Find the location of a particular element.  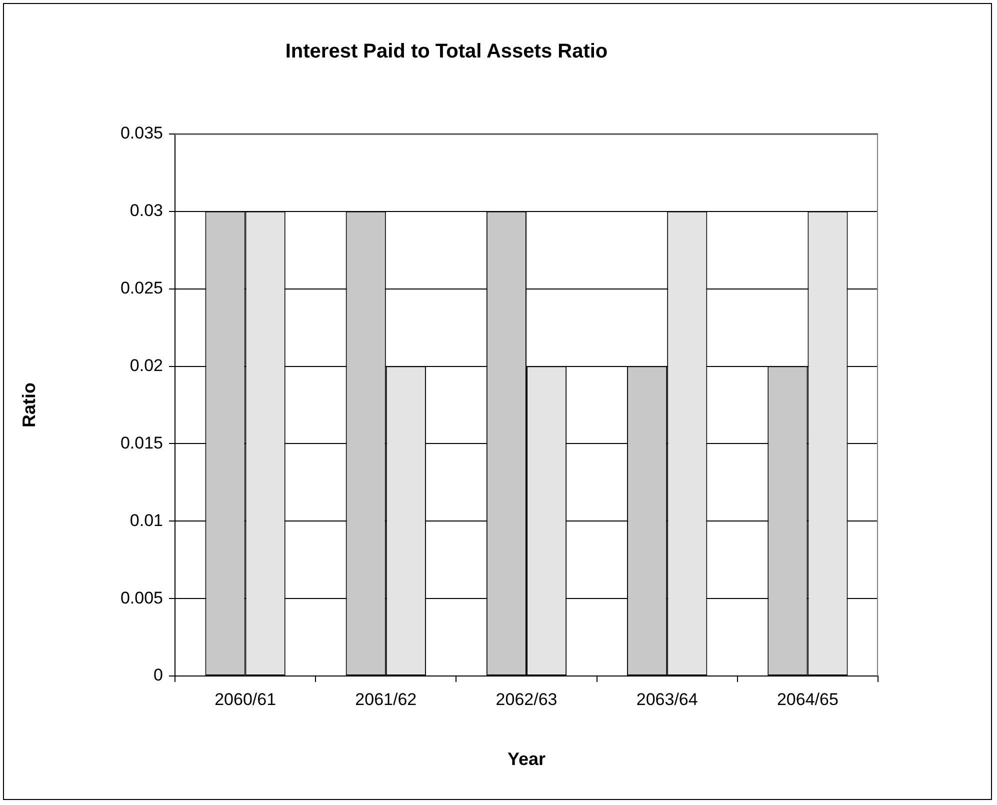

y-tick-label: 0 is located at coordinates (158, 675).